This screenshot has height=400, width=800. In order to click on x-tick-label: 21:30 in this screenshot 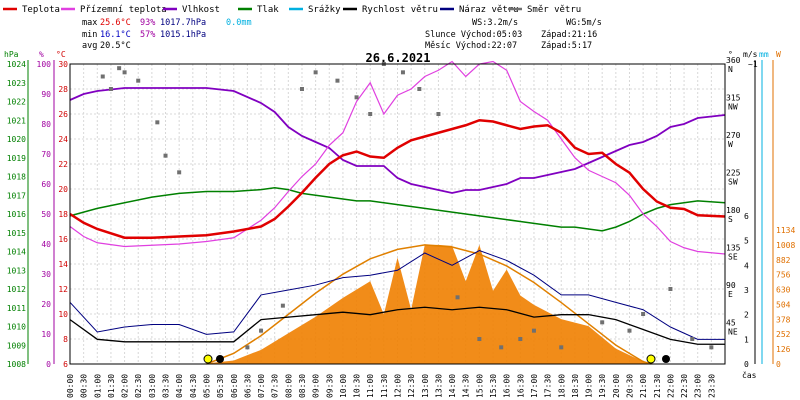, I will do `click(657, 386)`.